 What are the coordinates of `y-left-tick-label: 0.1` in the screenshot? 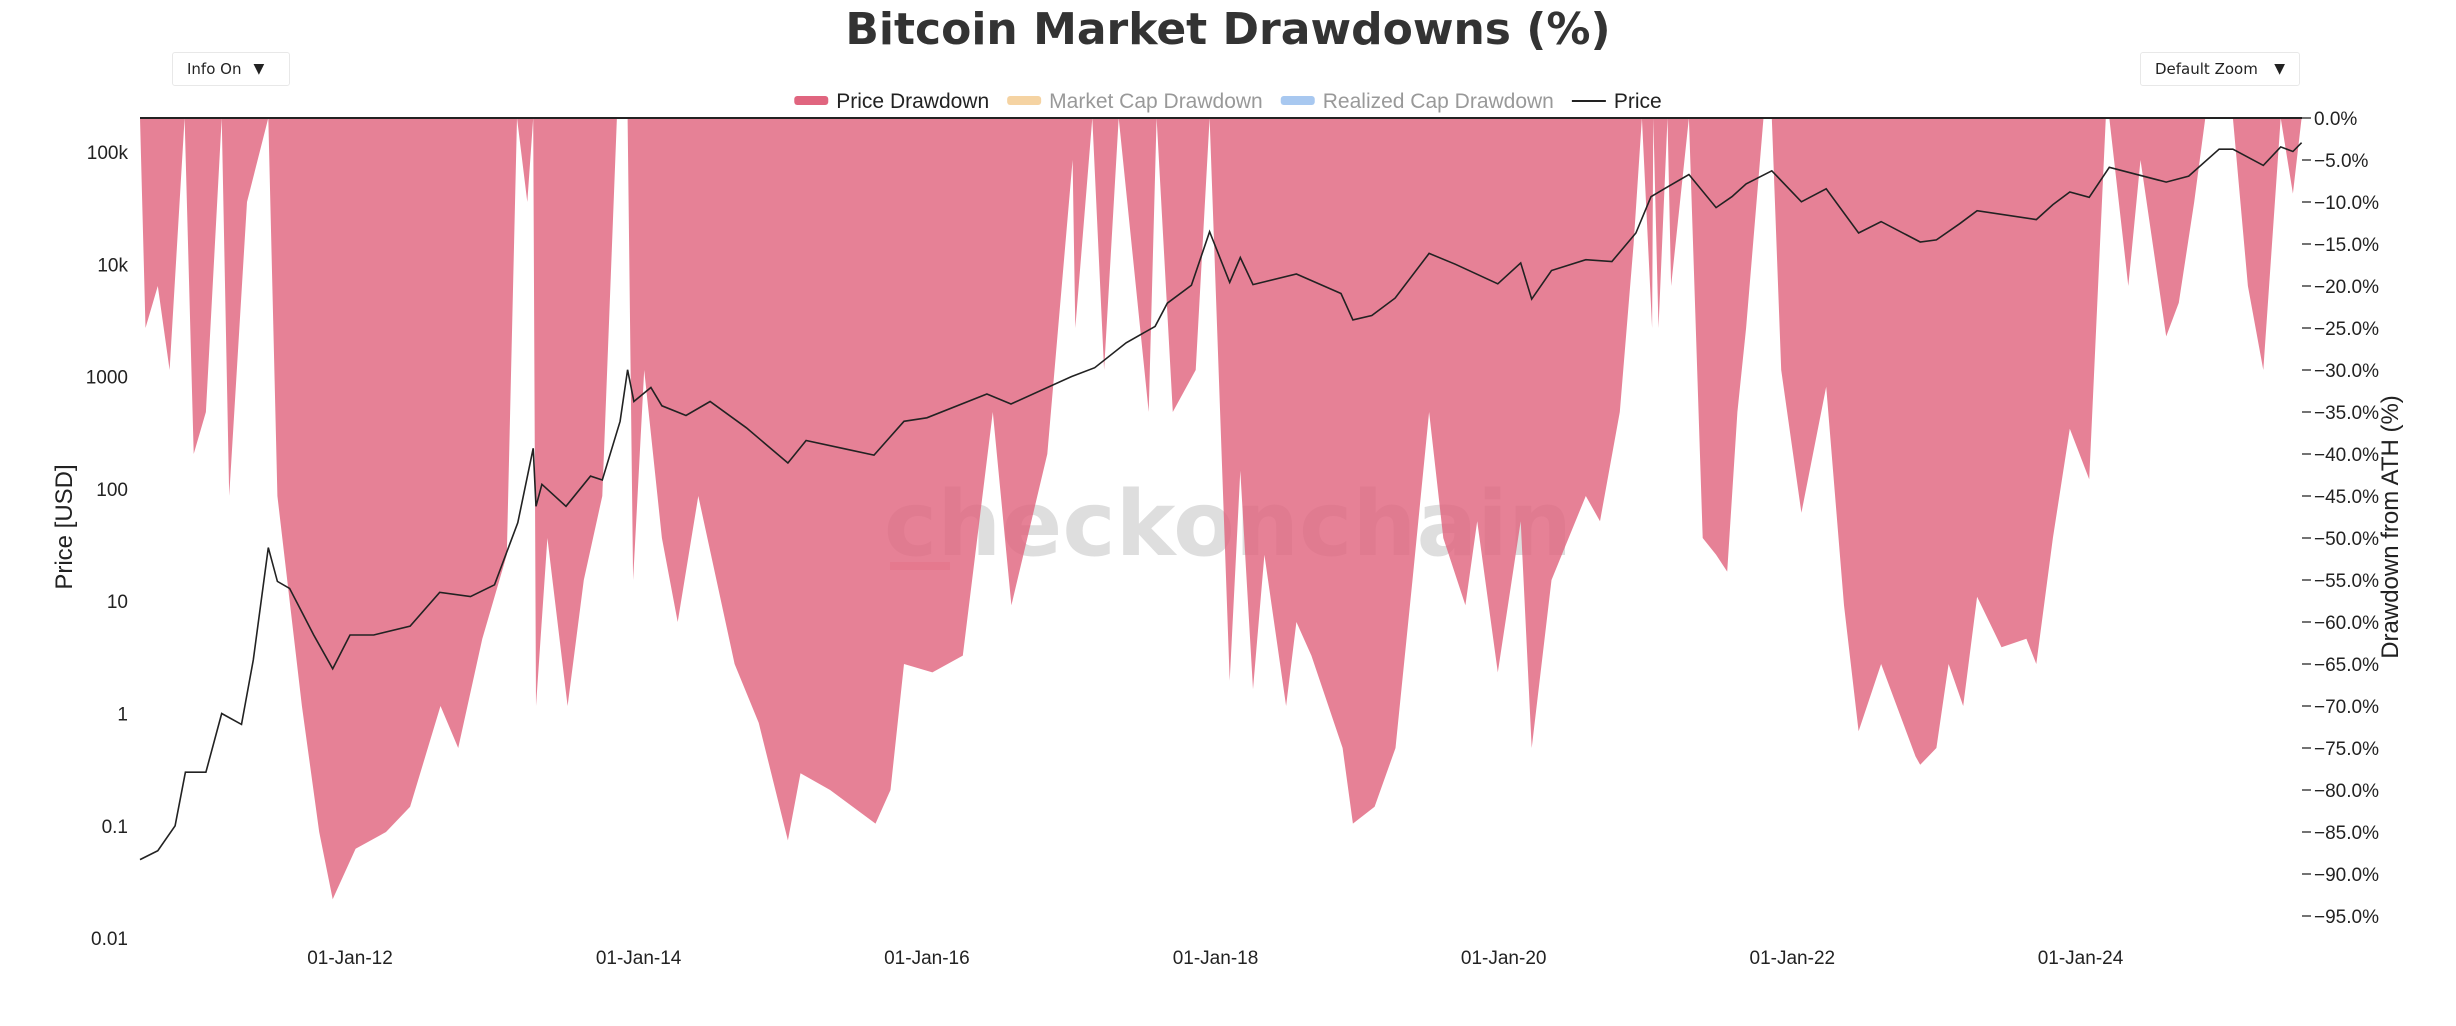 It's located at (115, 827).